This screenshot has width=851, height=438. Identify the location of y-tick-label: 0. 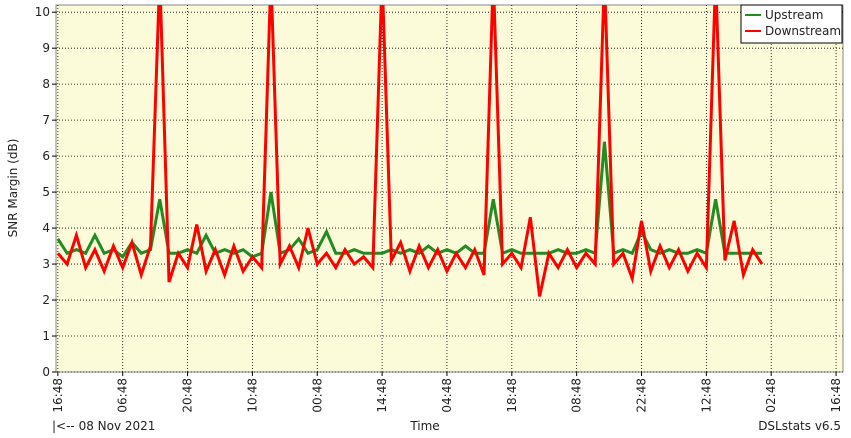
(46, 372).